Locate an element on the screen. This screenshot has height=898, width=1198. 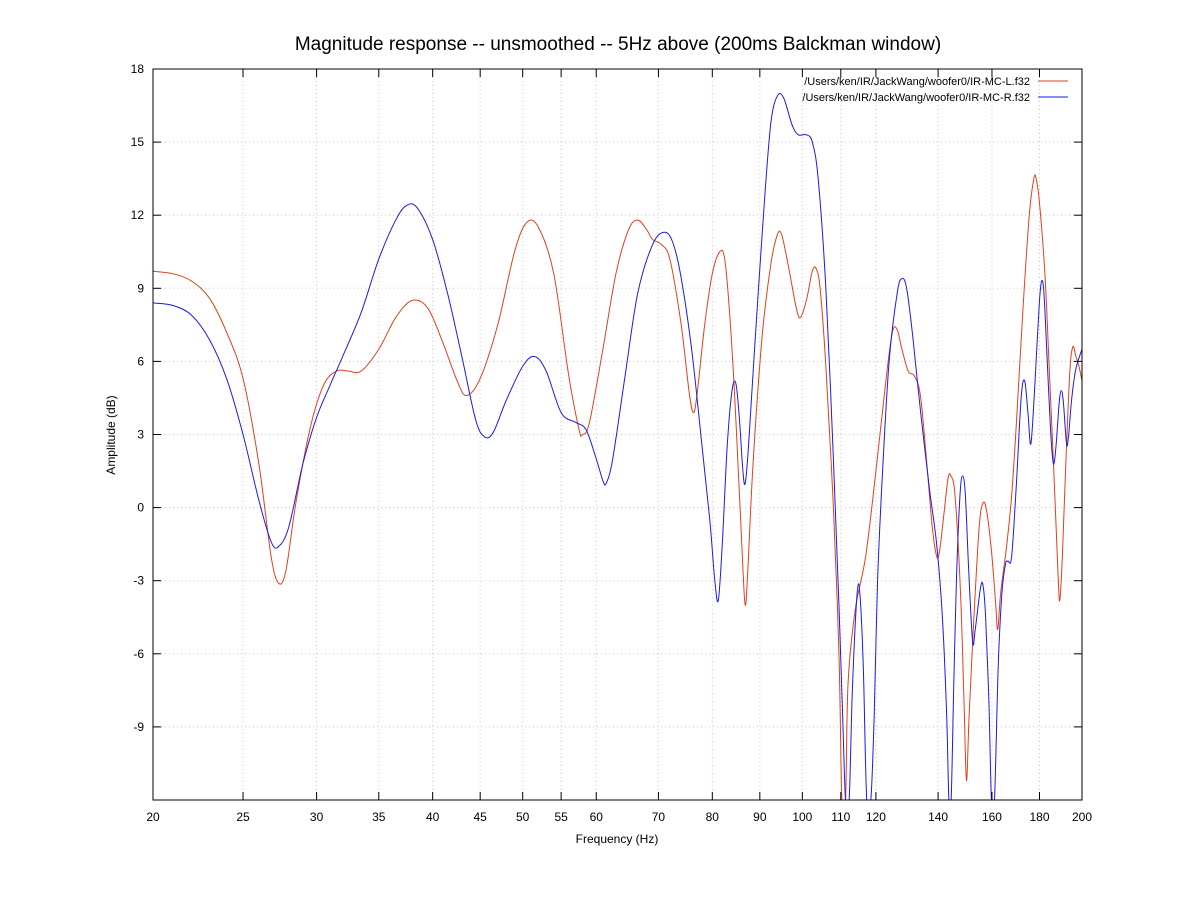
x-tick-label: 60 is located at coordinates (597, 817).